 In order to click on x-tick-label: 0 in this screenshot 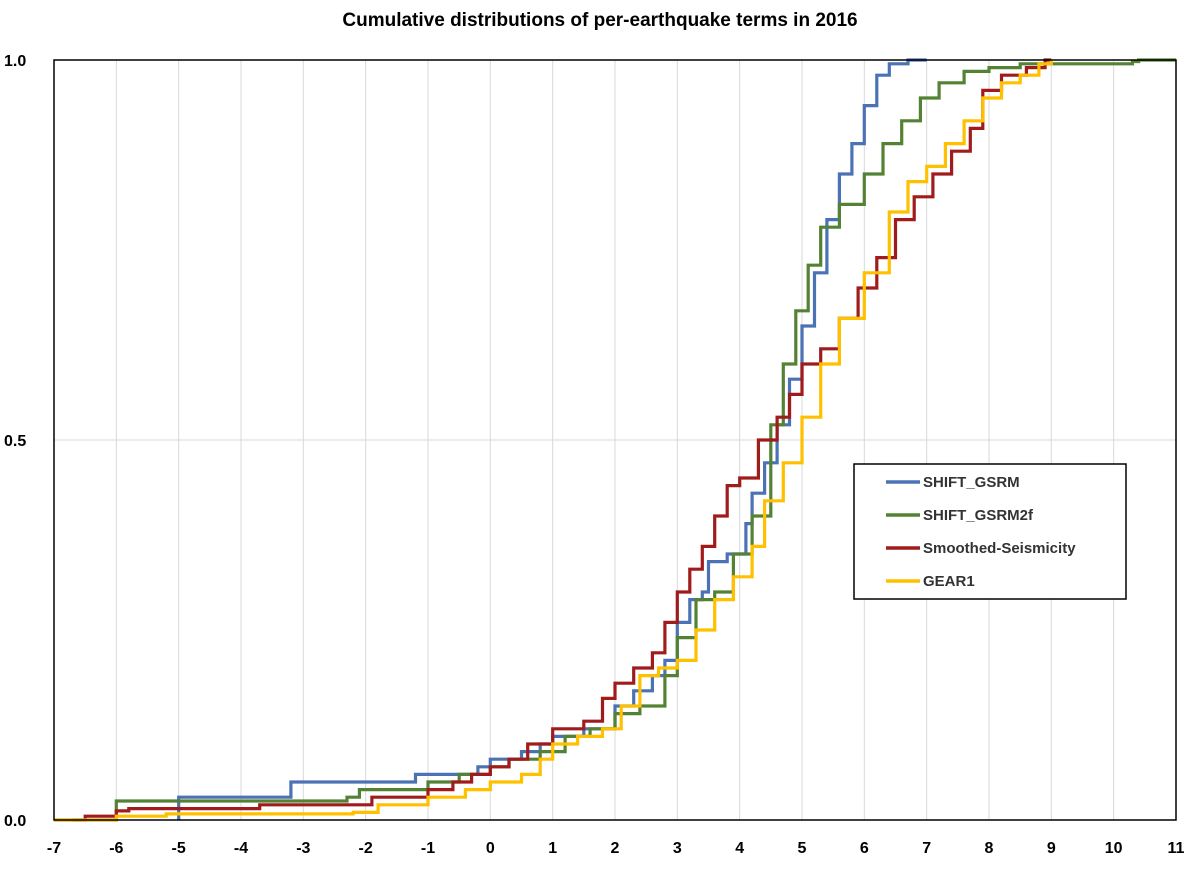, I will do `click(490, 848)`.